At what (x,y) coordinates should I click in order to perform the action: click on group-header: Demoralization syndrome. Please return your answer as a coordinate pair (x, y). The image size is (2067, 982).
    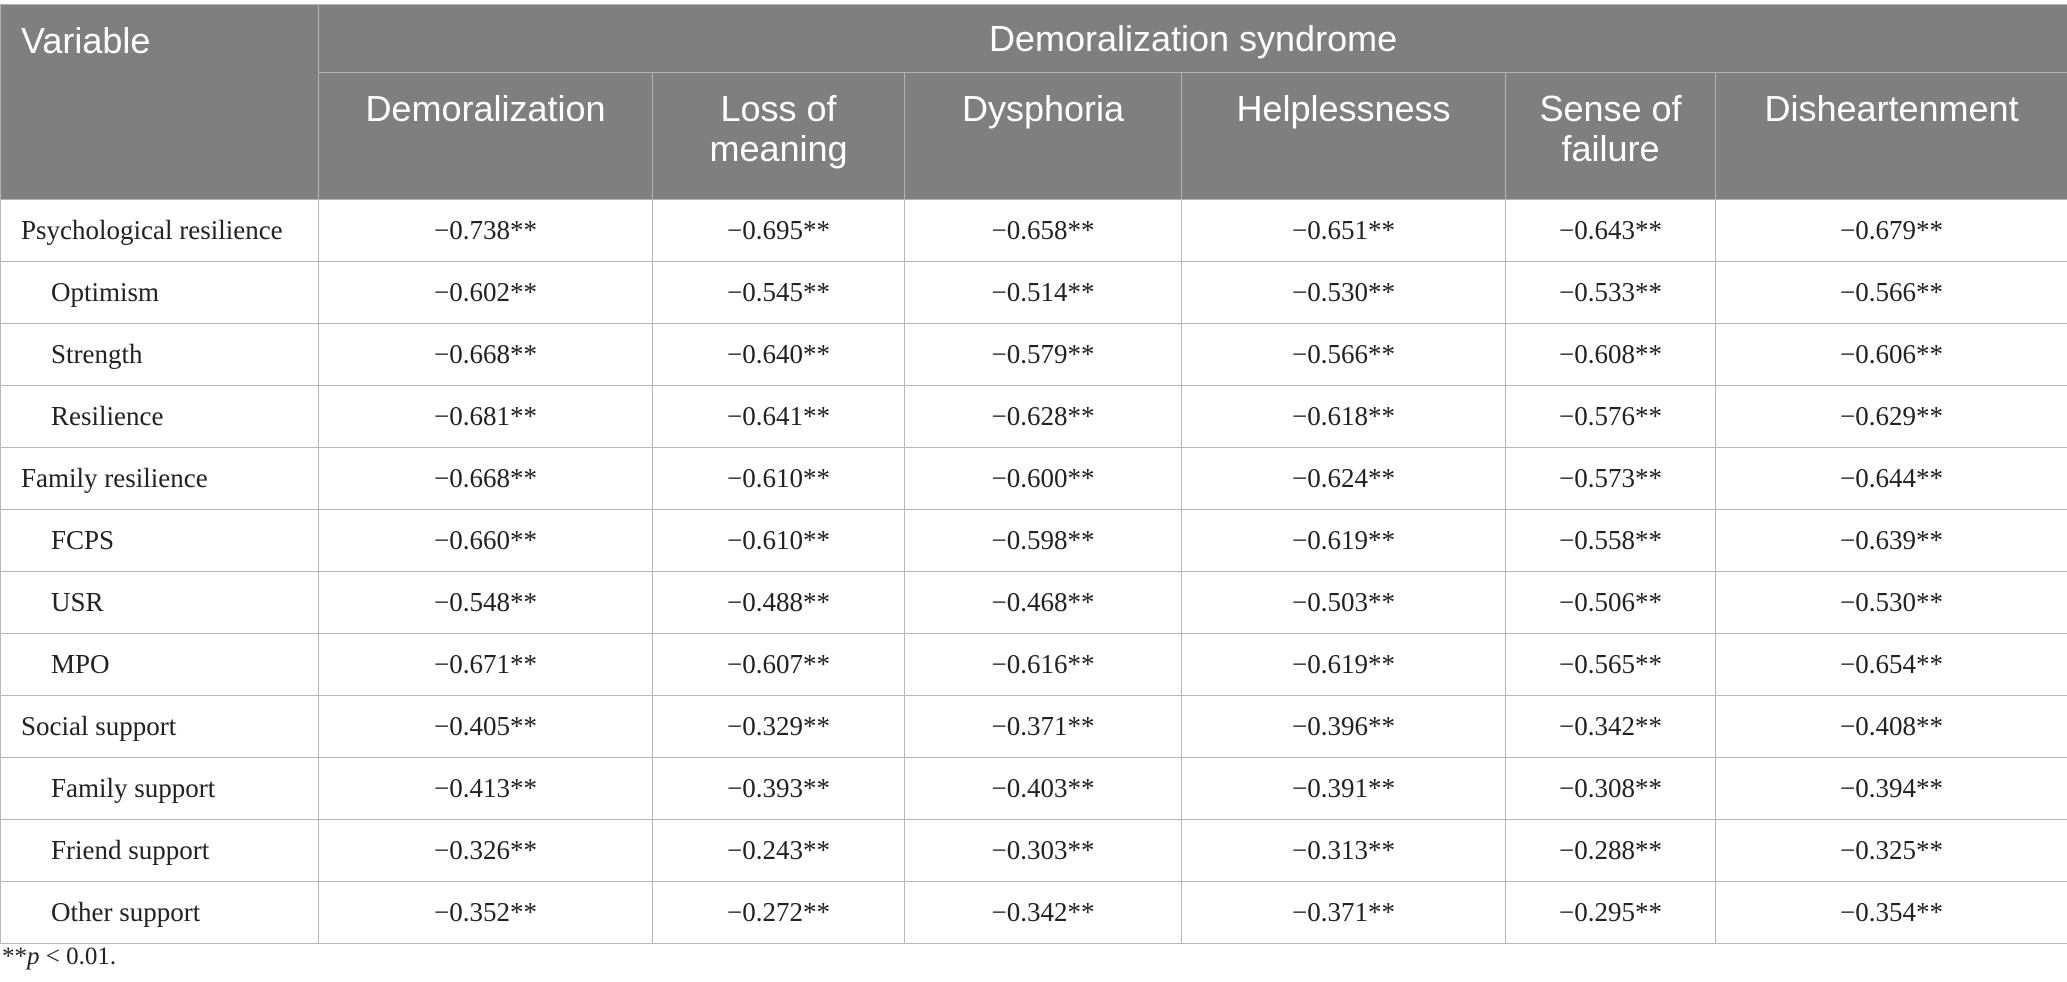
    Looking at the image, I should click on (1192, 38).